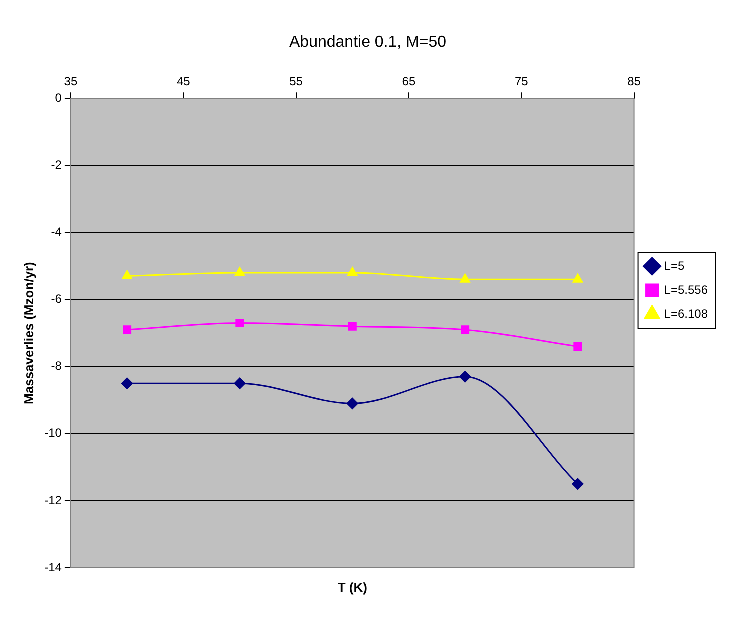  I want to click on x-tick-label: 55, so click(297, 81).